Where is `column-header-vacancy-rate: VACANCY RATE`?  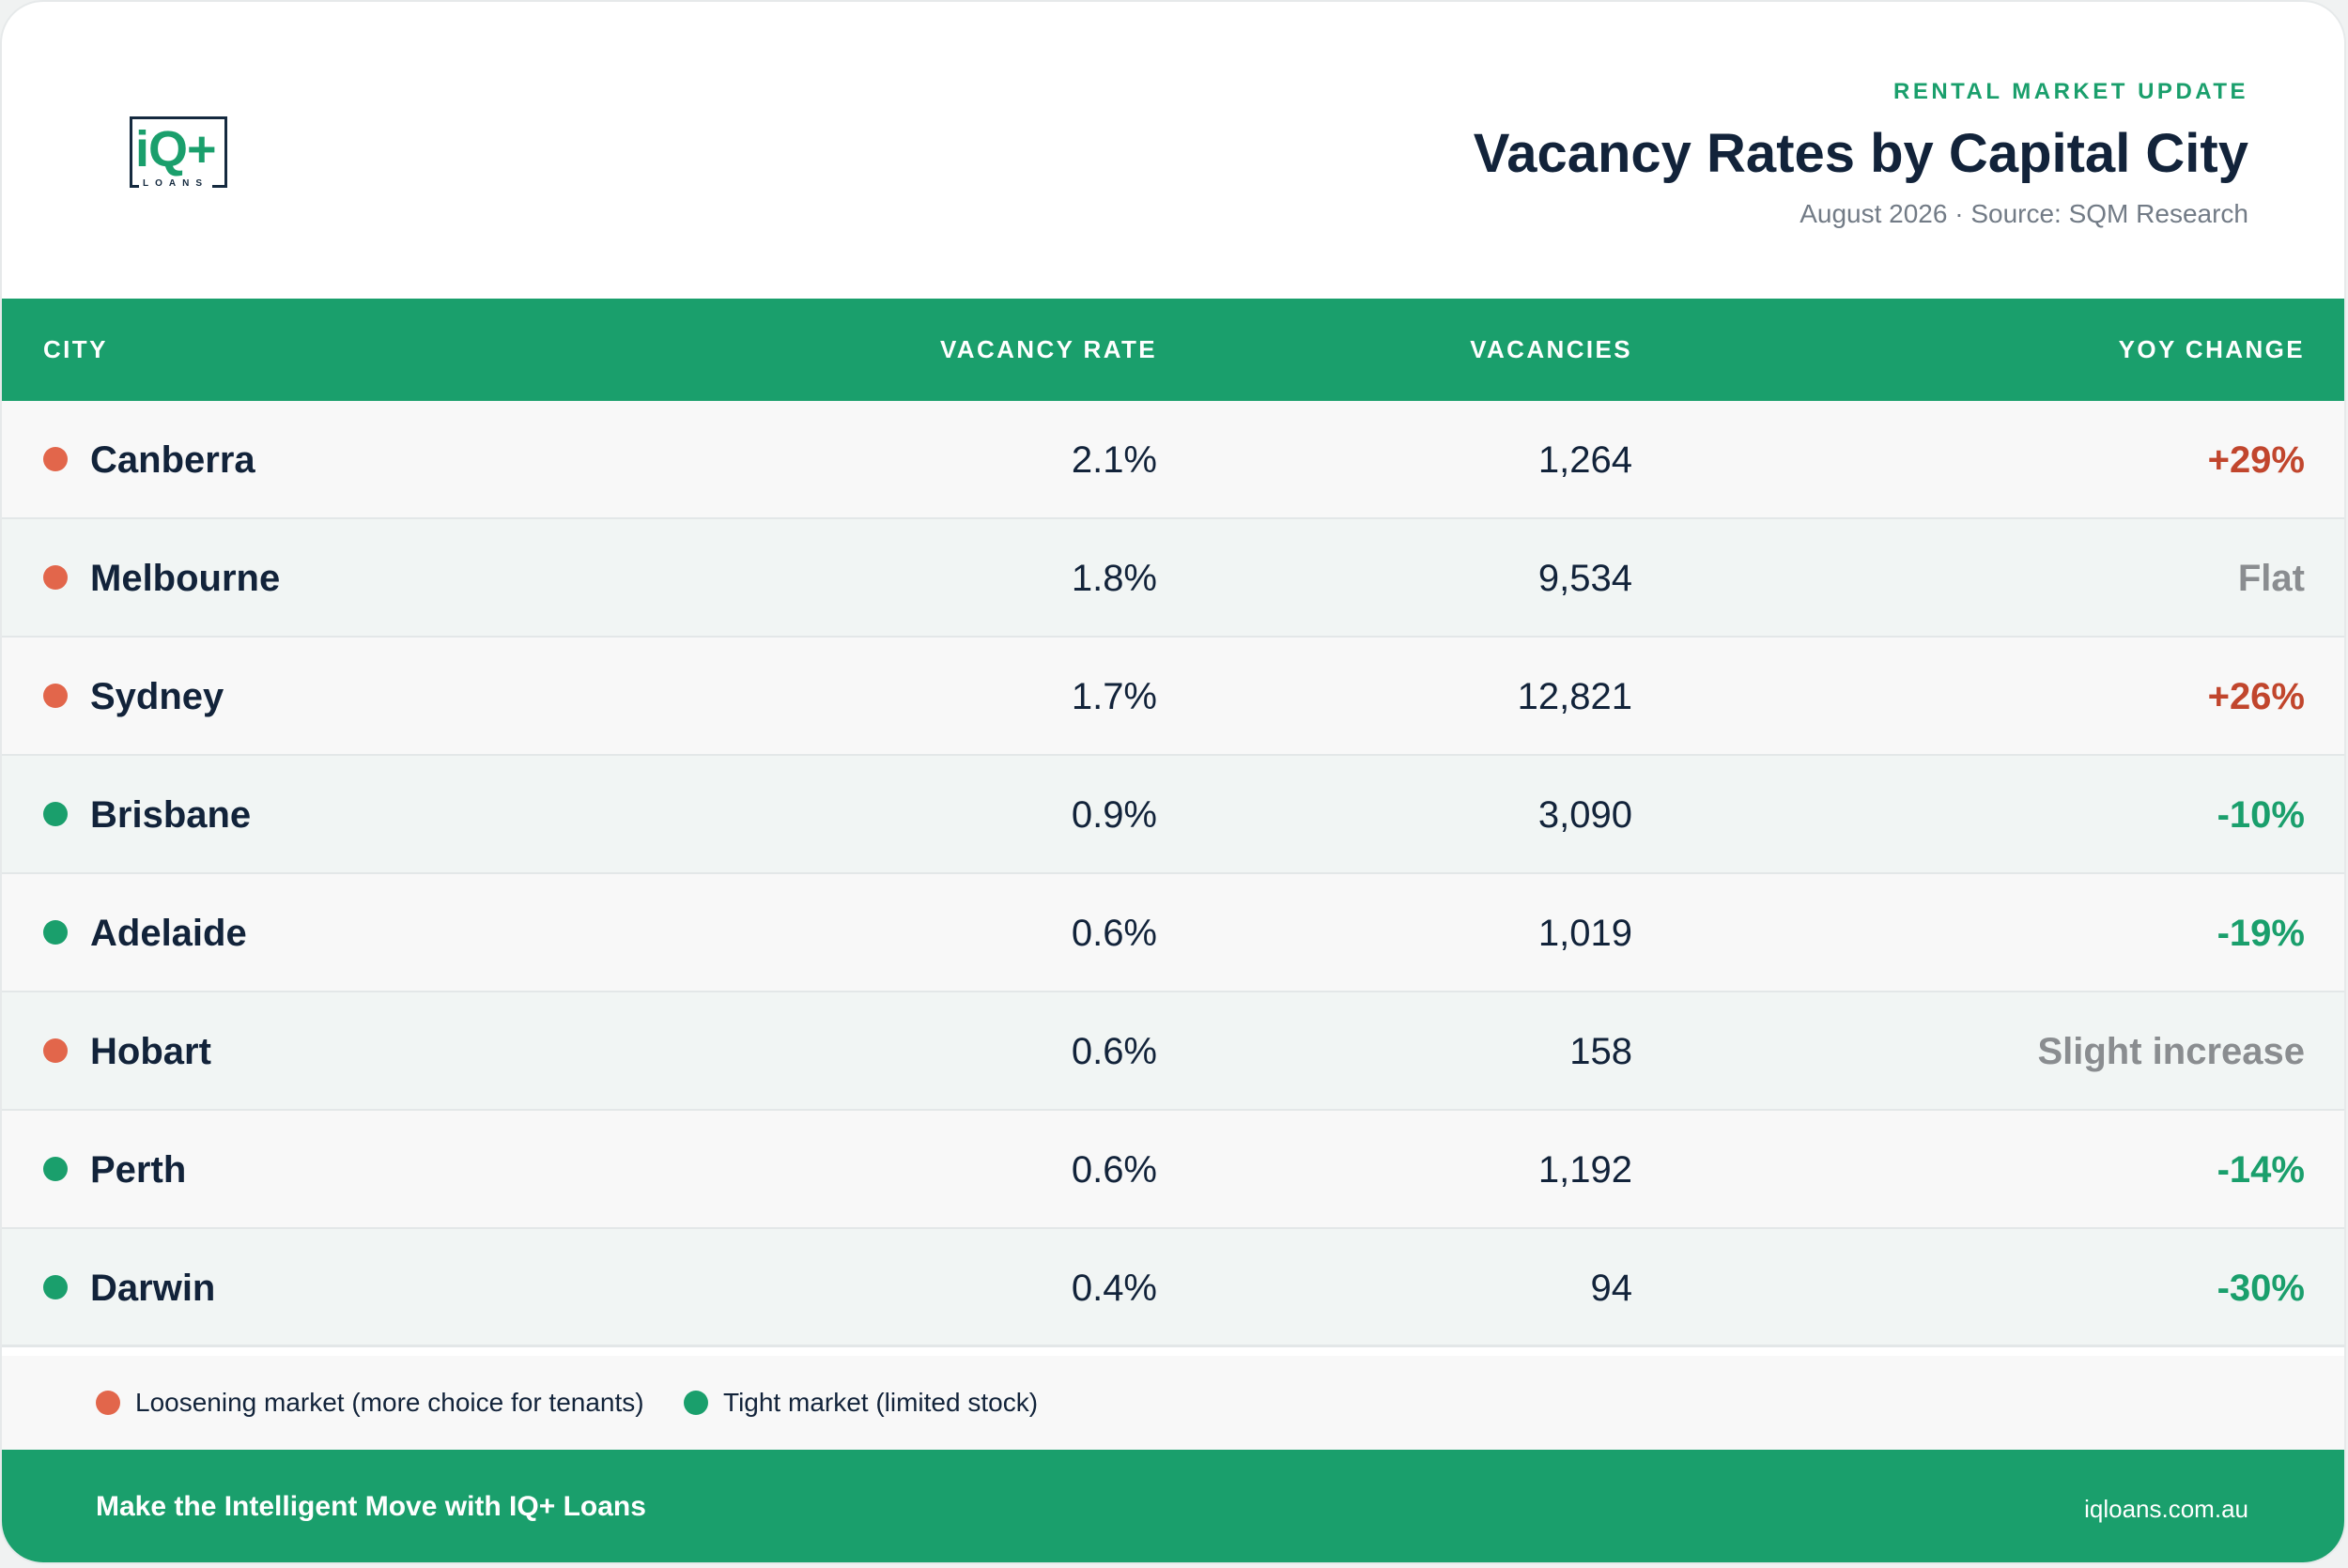
column-header-vacancy-rate: VACANCY RATE is located at coordinates (1048, 349).